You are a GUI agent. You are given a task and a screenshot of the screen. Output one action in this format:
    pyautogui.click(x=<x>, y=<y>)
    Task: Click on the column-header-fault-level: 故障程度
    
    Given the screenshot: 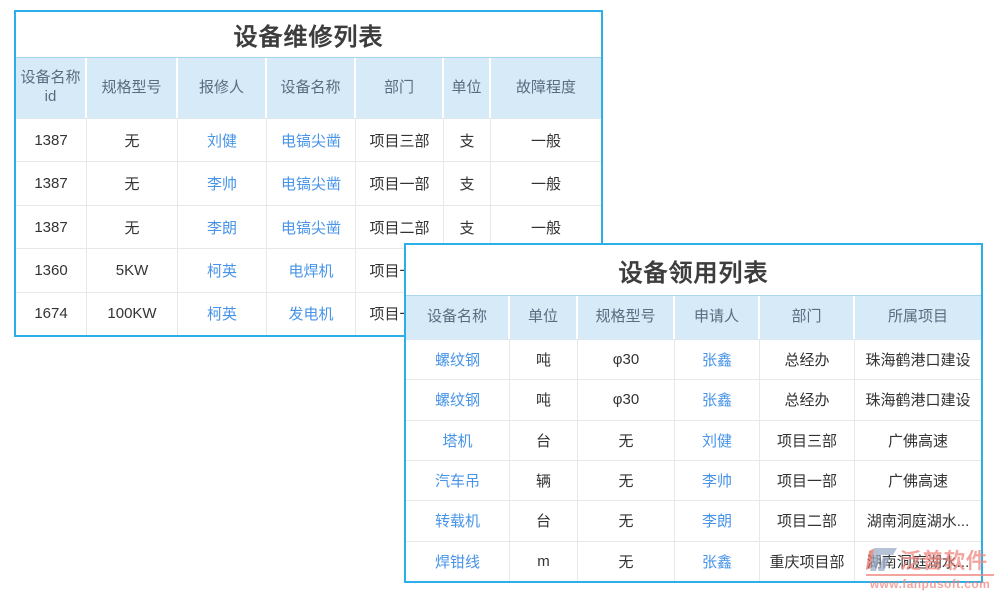 What is the action you would take?
    pyautogui.click(x=545, y=87)
    